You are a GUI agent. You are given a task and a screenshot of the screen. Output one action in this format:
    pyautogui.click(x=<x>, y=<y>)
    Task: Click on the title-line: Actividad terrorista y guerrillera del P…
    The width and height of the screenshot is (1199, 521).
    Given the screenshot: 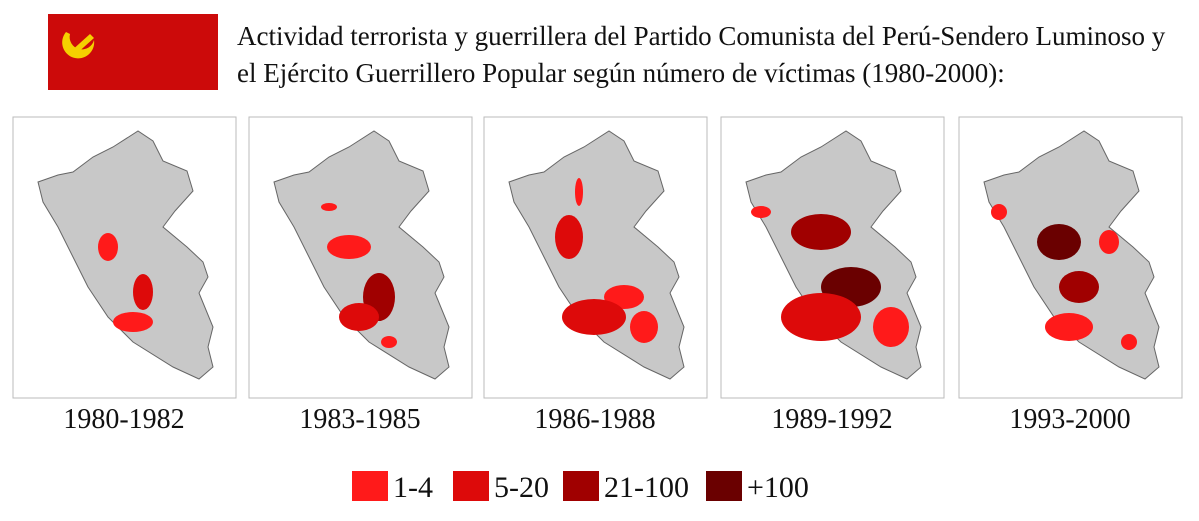 What is the action you would take?
    pyautogui.click(x=701, y=36)
    